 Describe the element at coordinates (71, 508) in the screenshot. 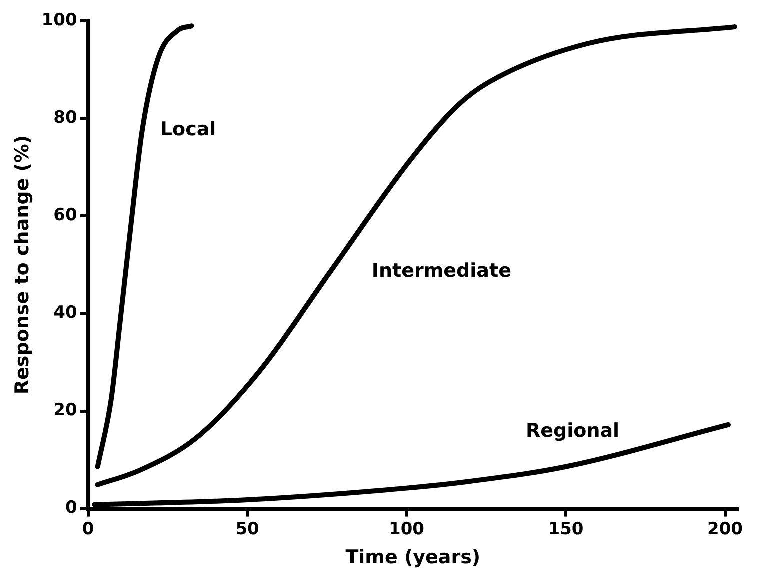

I see `y-tick-label: 0` at that location.